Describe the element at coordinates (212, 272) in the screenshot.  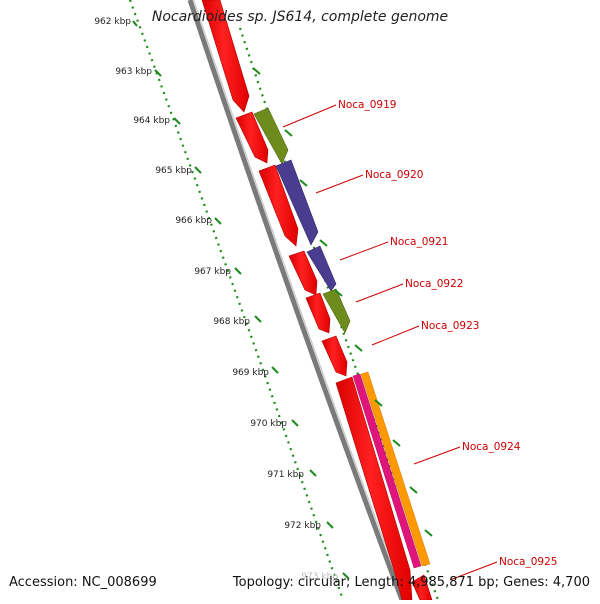
I see `ruler-label: 967 kbp` at that location.